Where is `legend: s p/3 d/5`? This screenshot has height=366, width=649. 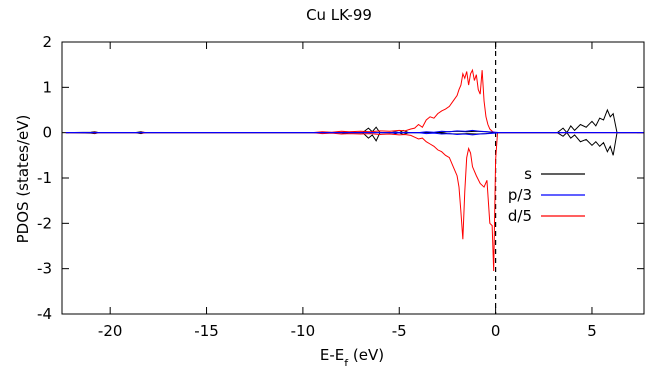 legend: s p/3 d/5 is located at coordinates (546, 195).